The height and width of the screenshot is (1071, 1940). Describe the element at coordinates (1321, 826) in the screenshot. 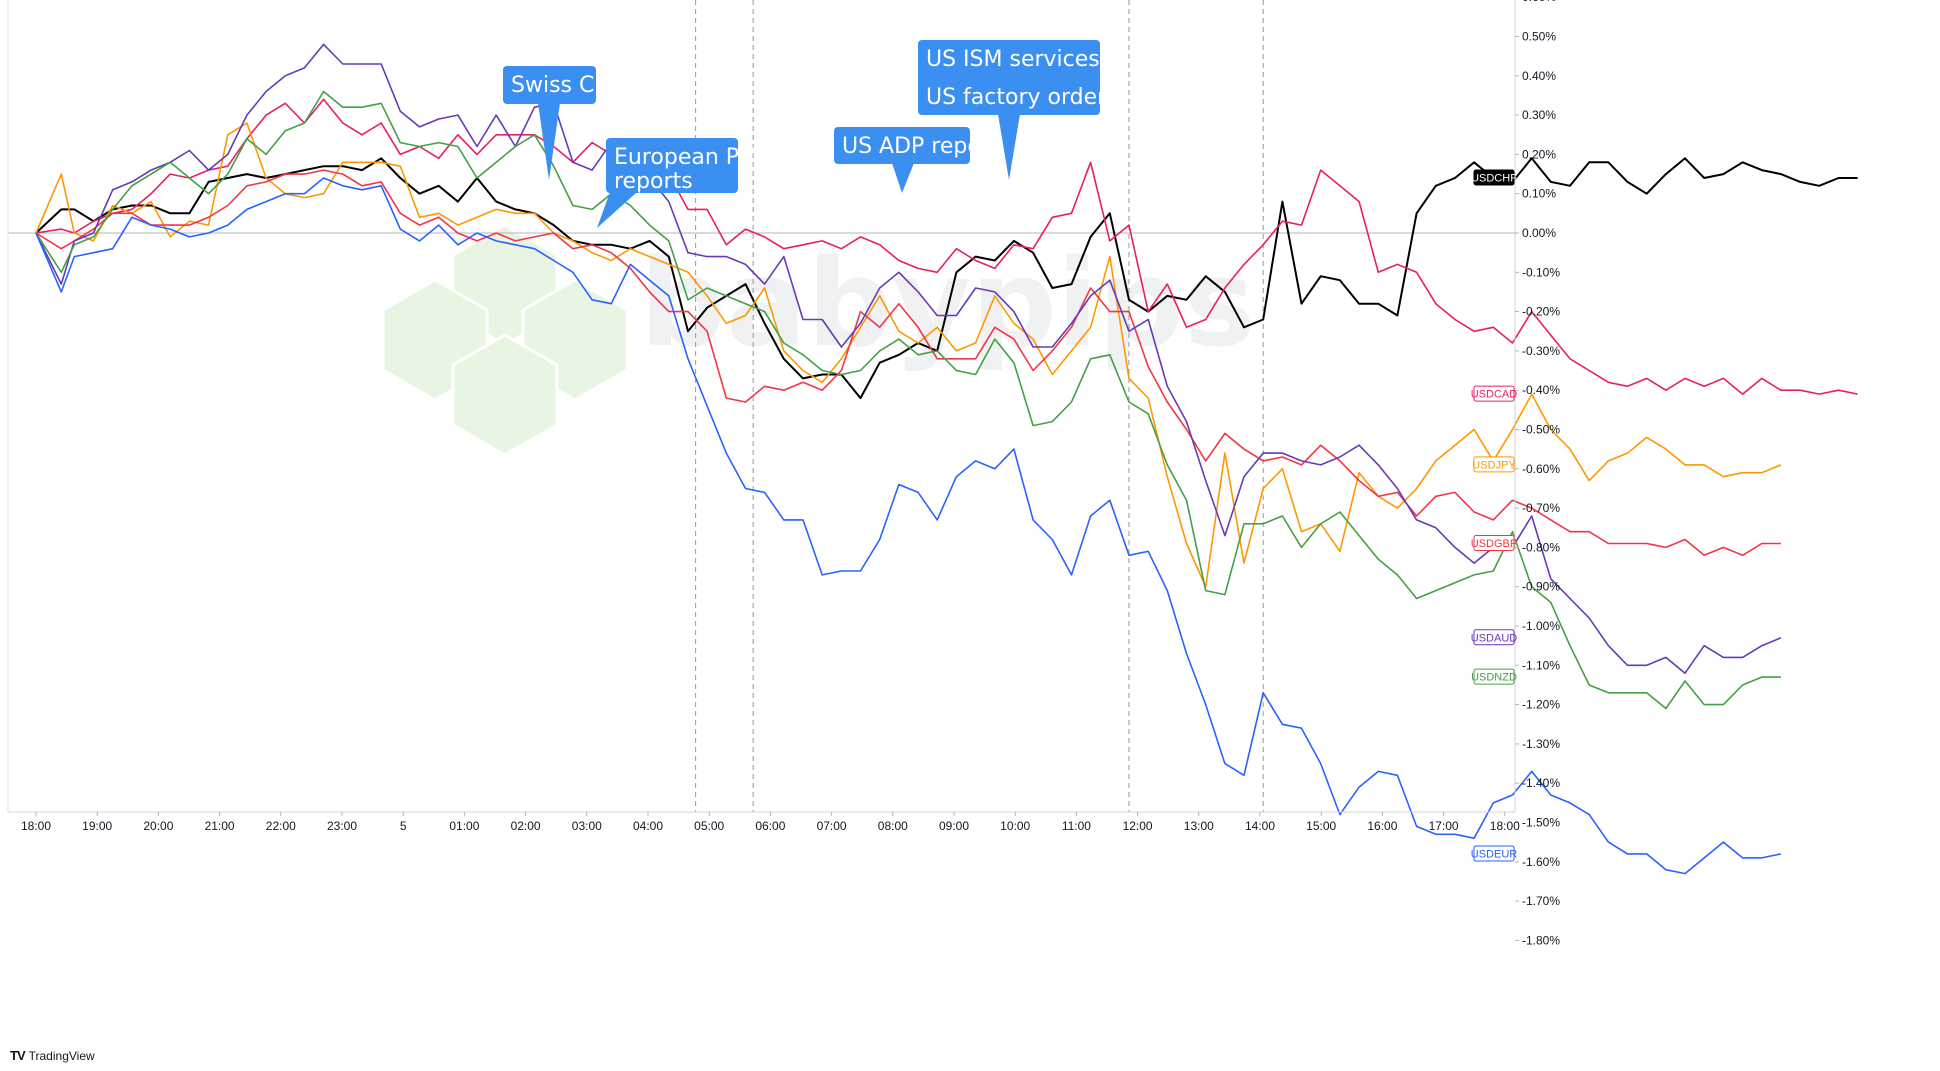

I see `x-tick-label: 15:00` at that location.